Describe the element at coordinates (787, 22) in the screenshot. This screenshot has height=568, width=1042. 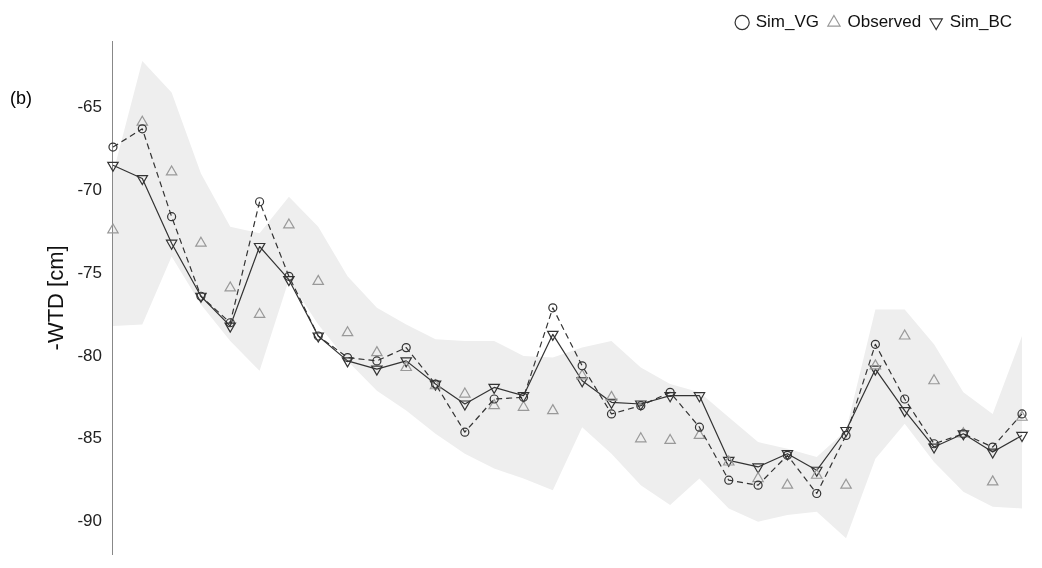
I see `legend-label: Sim_VG` at that location.